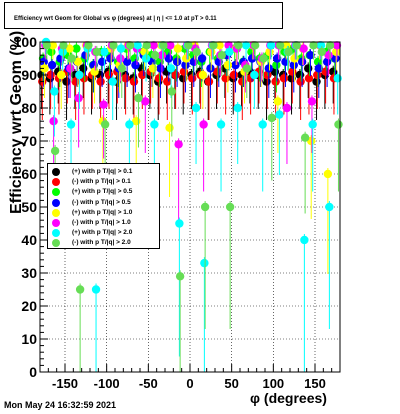  What do you see at coordinates (29, 273) in the screenshot?
I see `y-tick-label: 30` at bounding box center [29, 273].